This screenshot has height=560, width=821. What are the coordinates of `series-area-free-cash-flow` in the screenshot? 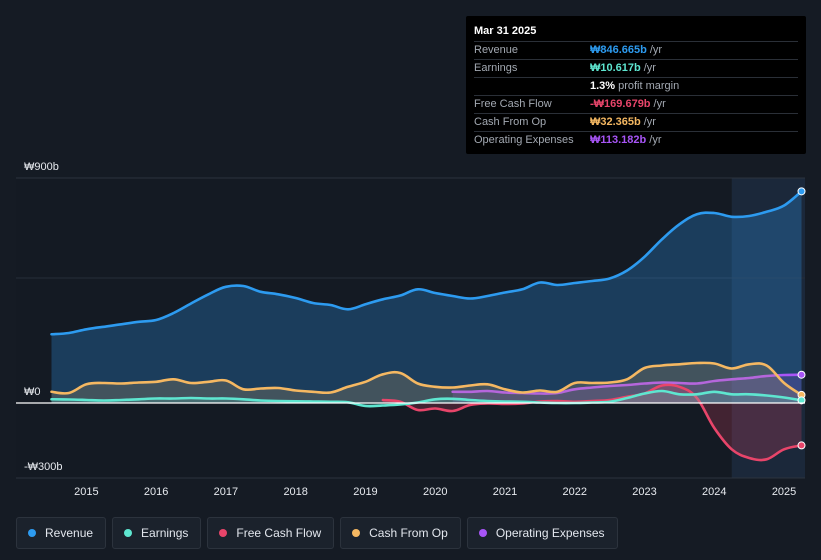 It's located at (592, 422).